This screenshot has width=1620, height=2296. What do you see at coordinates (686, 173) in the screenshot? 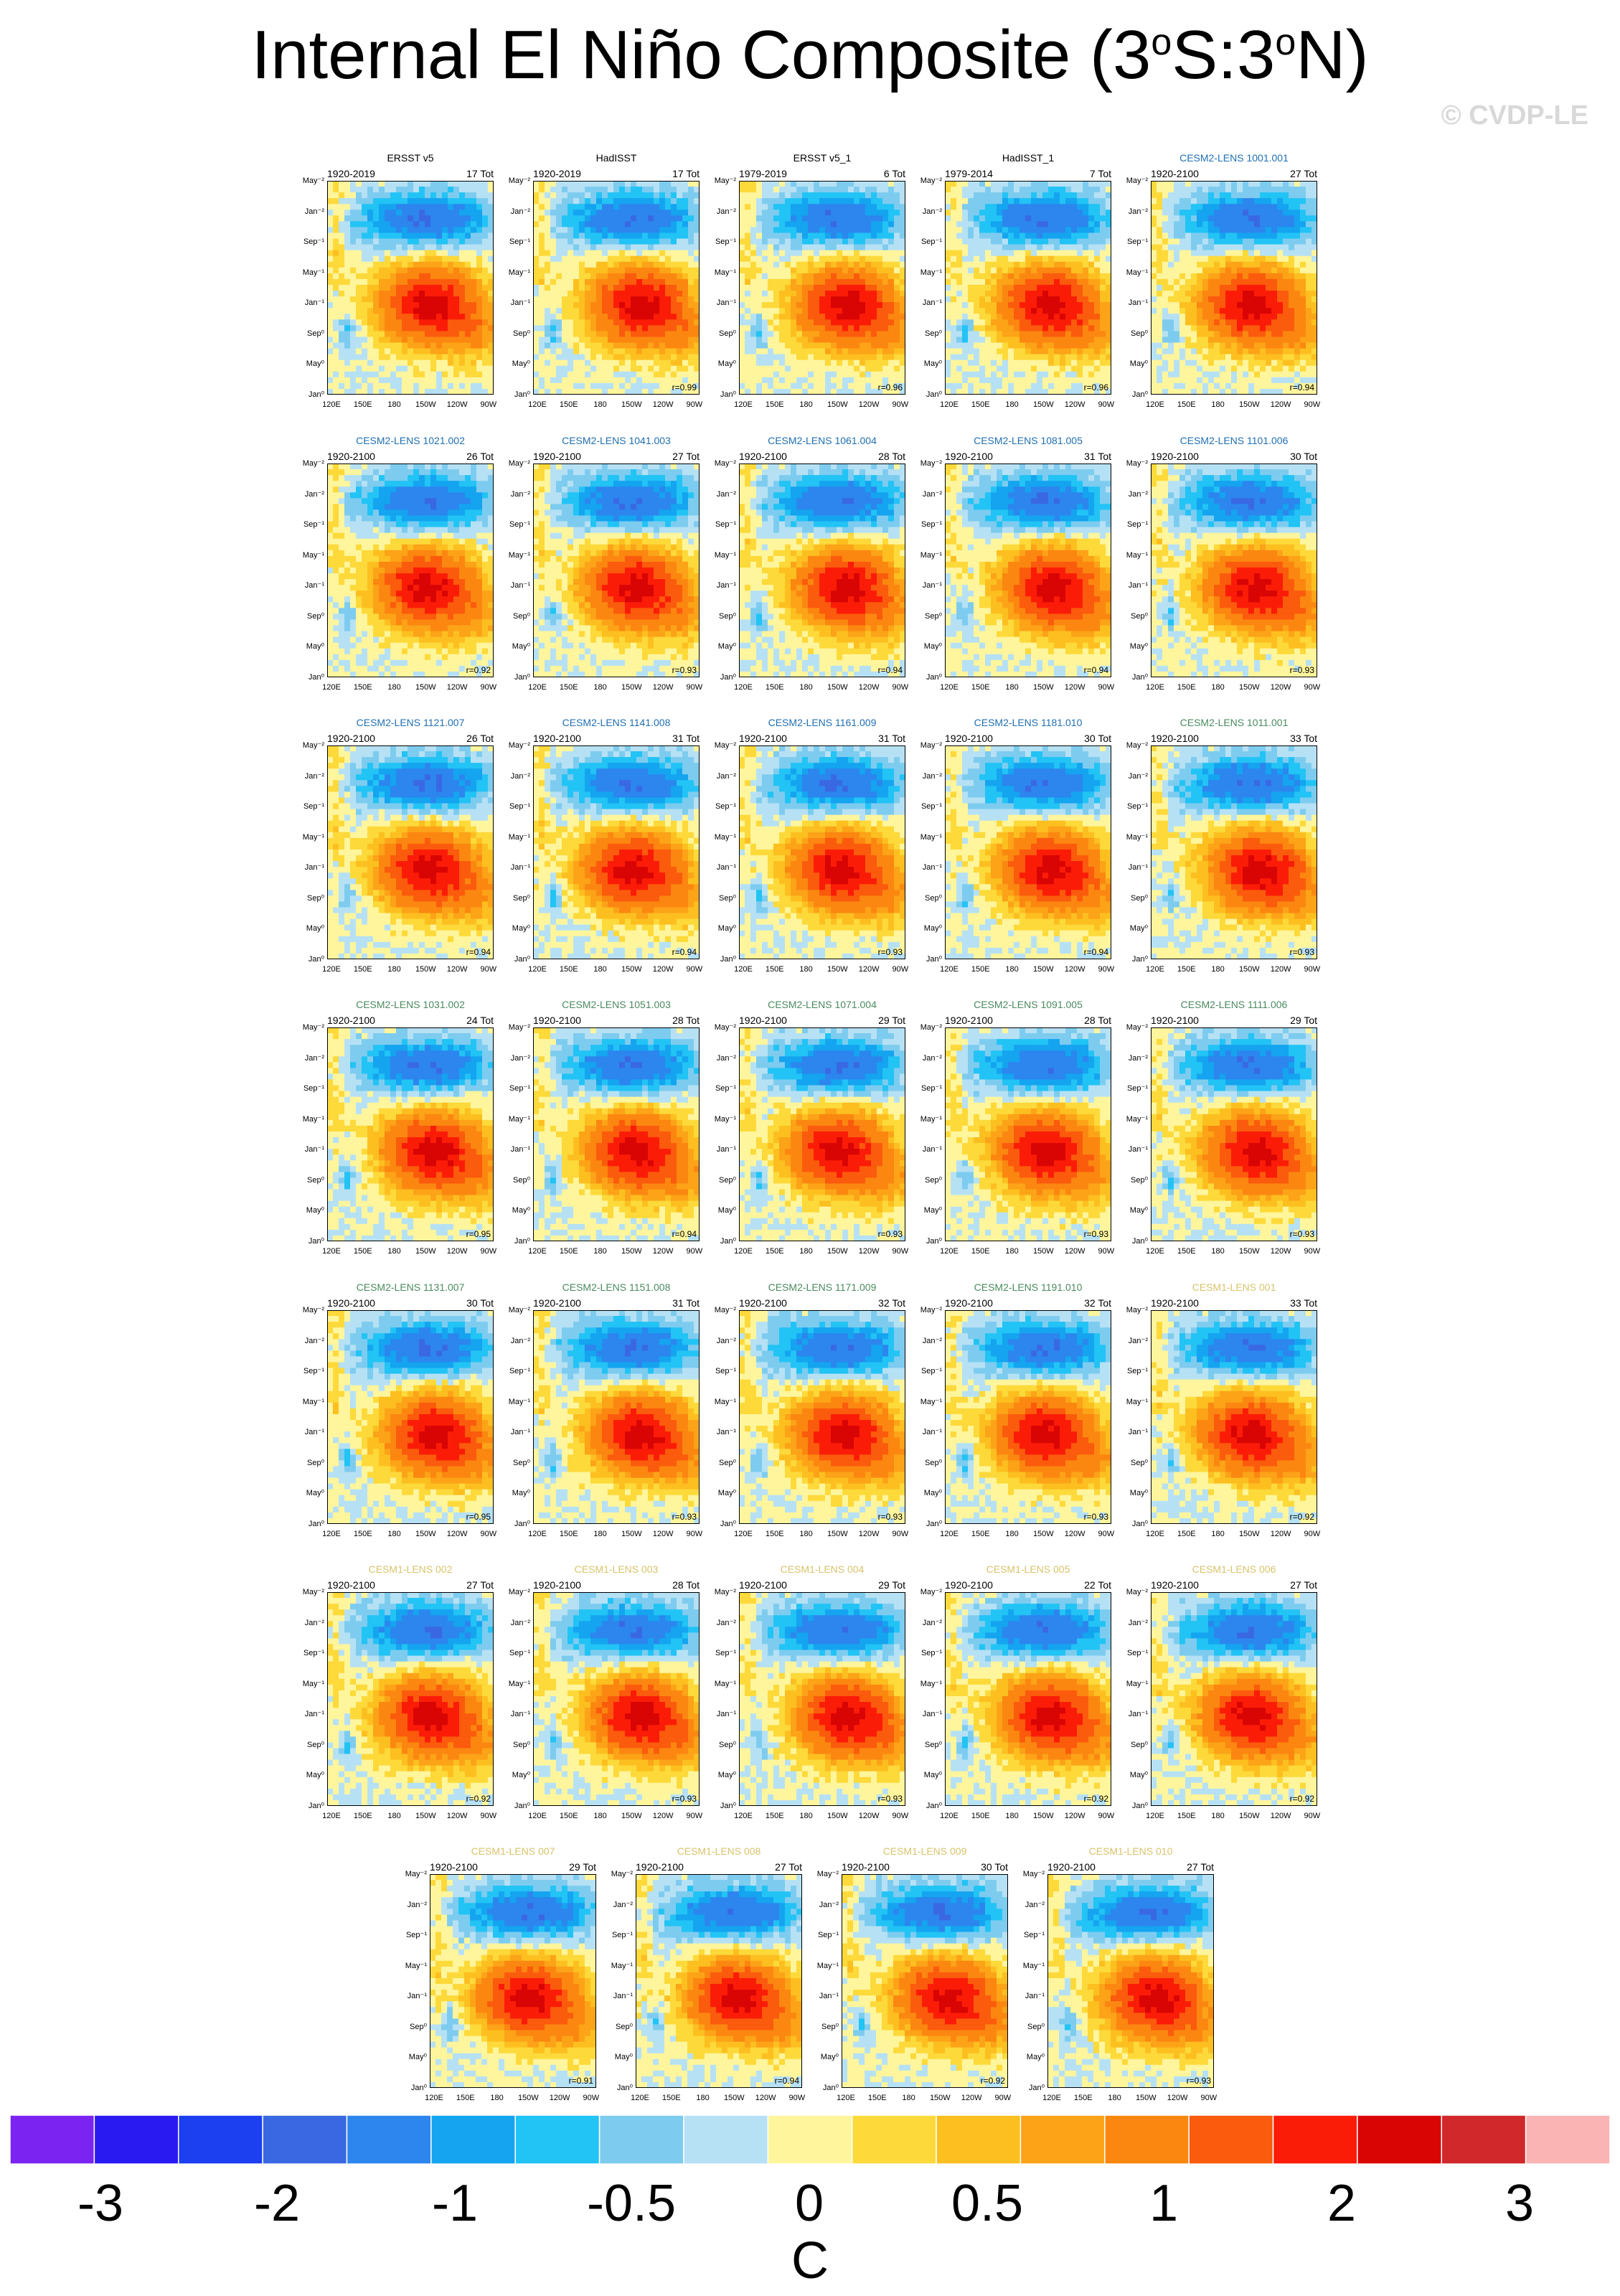
I see `panel-event-count: 17 Tot` at bounding box center [686, 173].